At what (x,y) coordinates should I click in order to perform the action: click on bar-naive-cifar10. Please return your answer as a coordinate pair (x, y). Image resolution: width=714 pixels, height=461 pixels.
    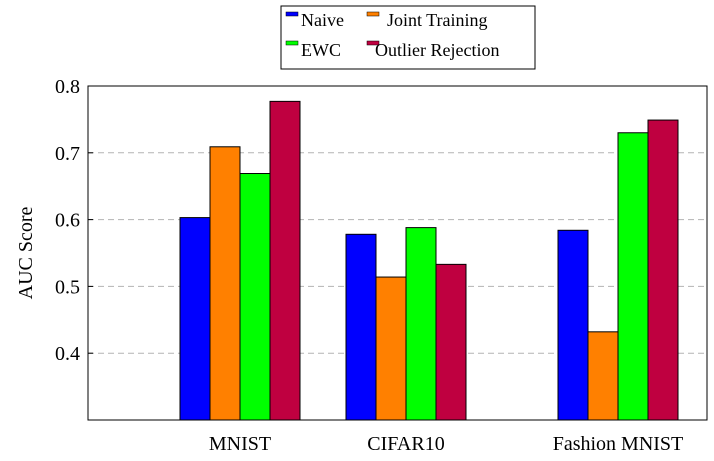
    Looking at the image, I should click on (361, 327).